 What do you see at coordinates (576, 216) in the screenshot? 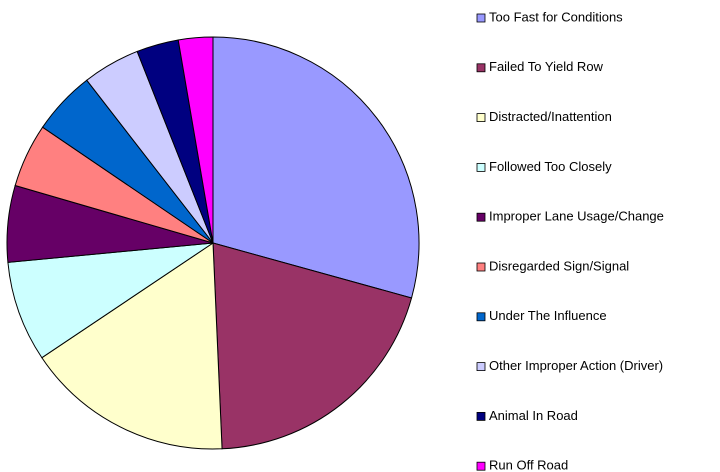
I see `legend-label: Improper Lane Usage/Change` at bounding box center [576, 216].